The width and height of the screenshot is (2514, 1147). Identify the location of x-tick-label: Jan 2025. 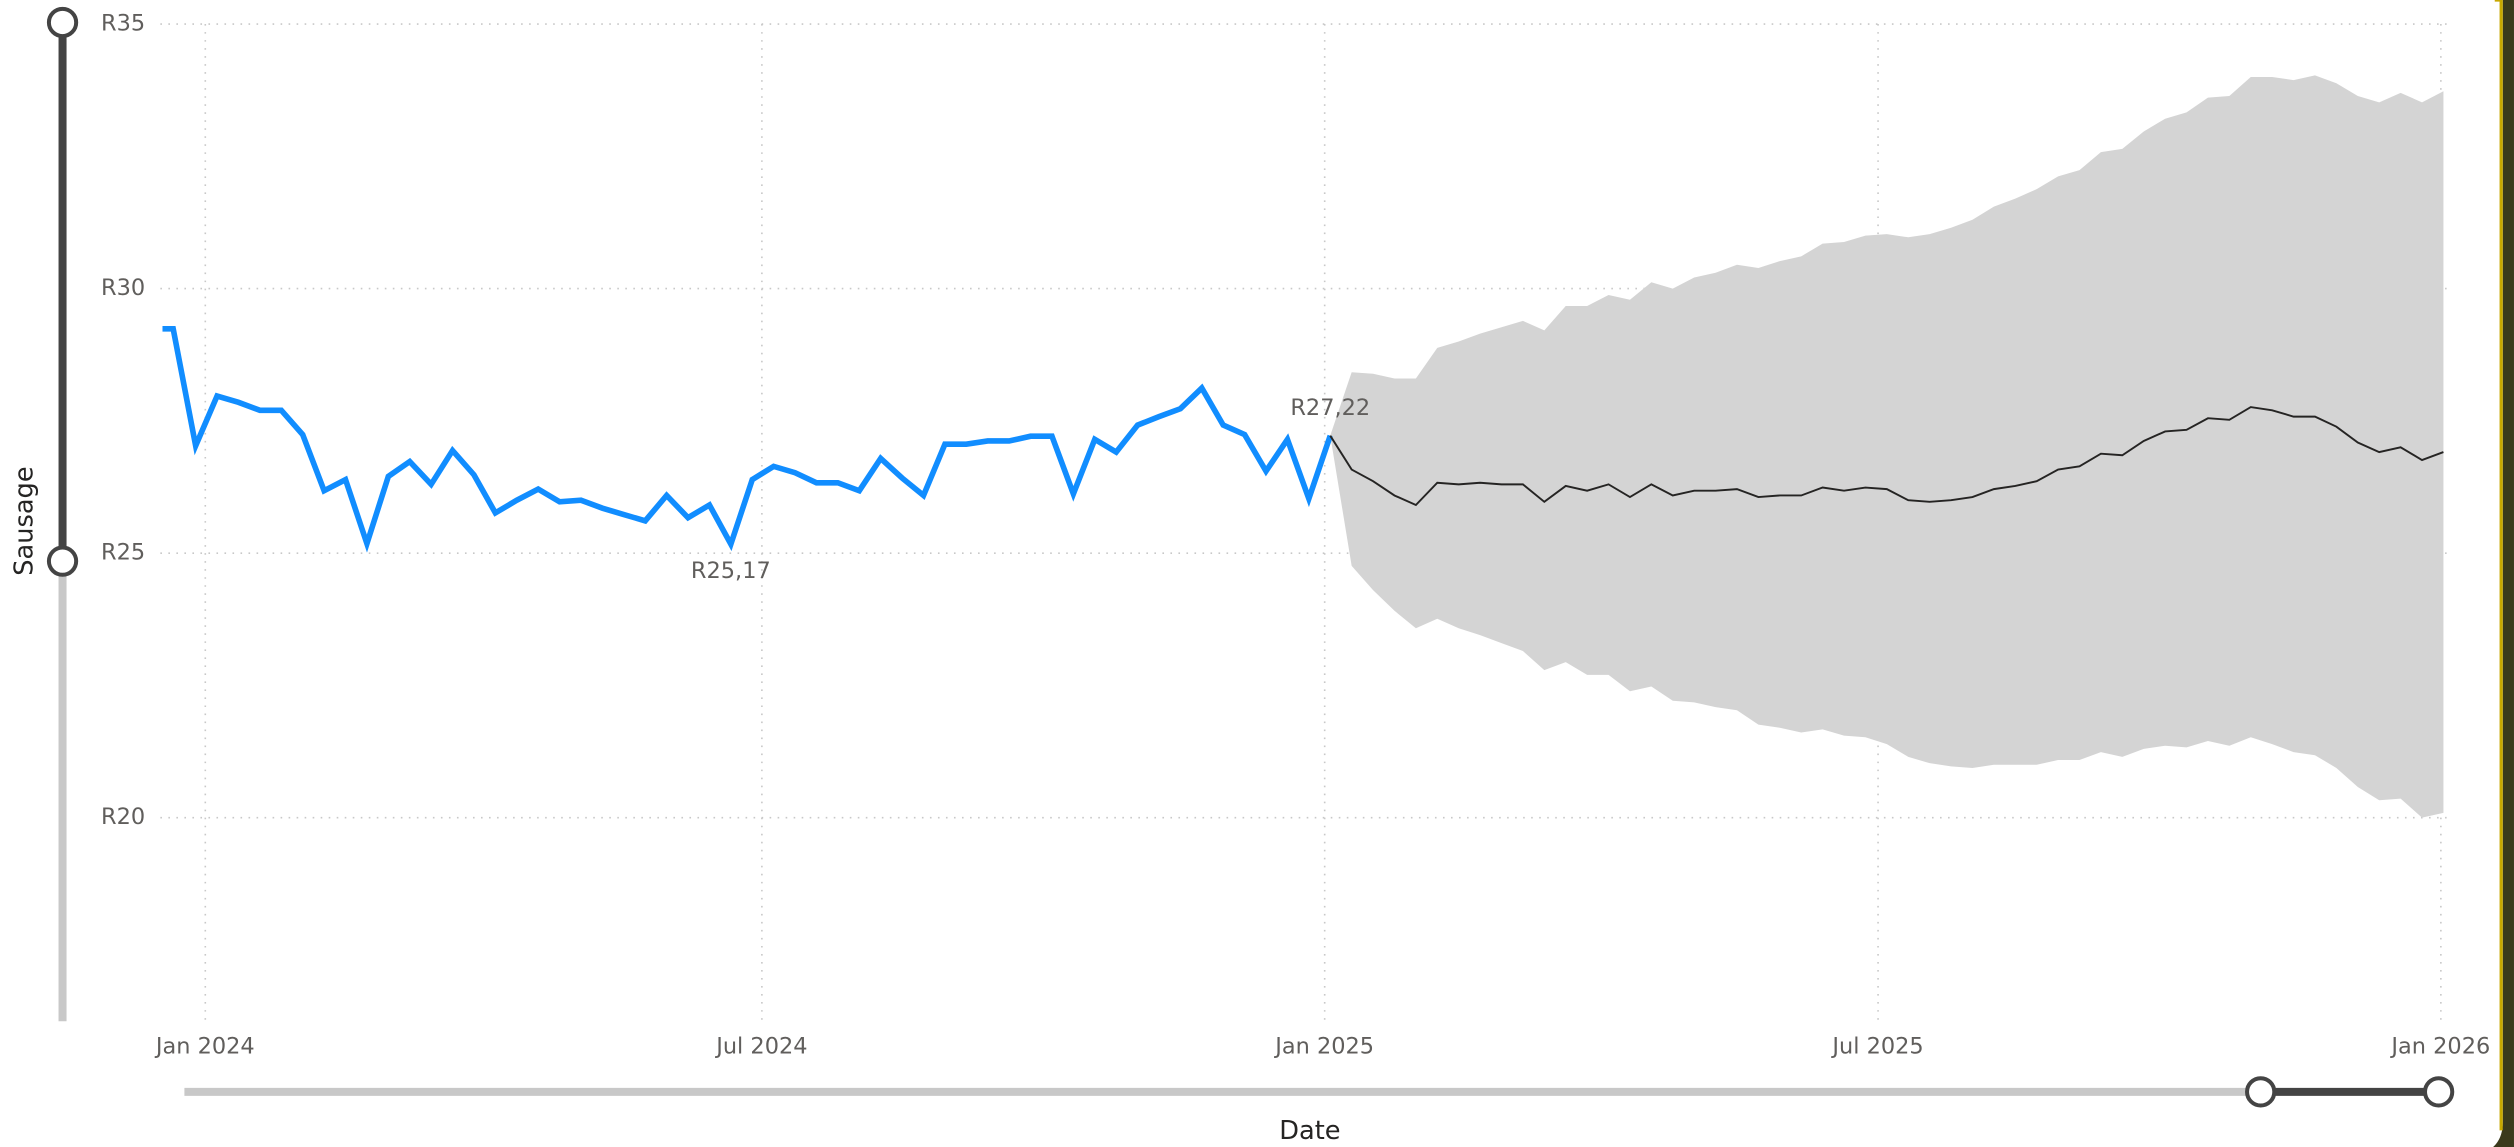
(1323, 1046).